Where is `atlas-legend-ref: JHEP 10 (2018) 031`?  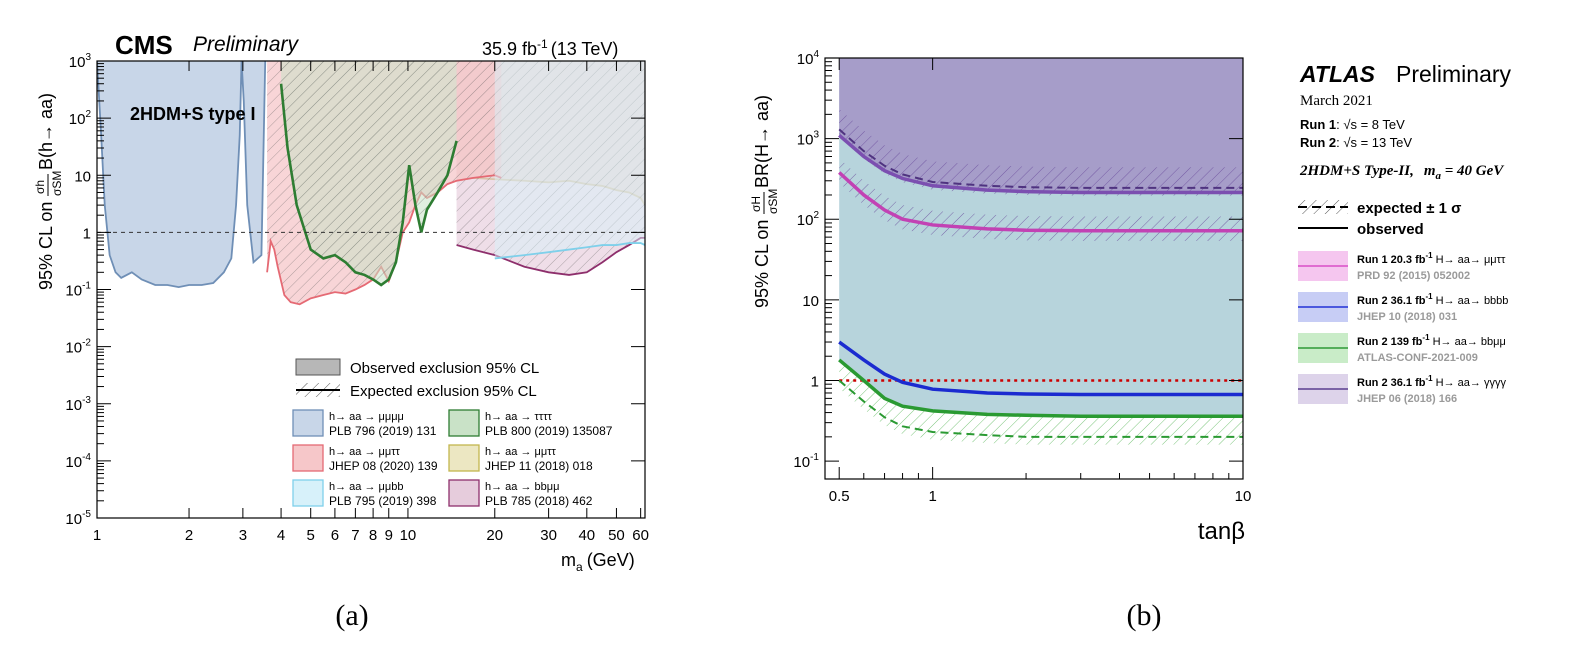 atlas-legend-ref: JHEP 10 (2018) 031 is located at coordinates (1407, 317).